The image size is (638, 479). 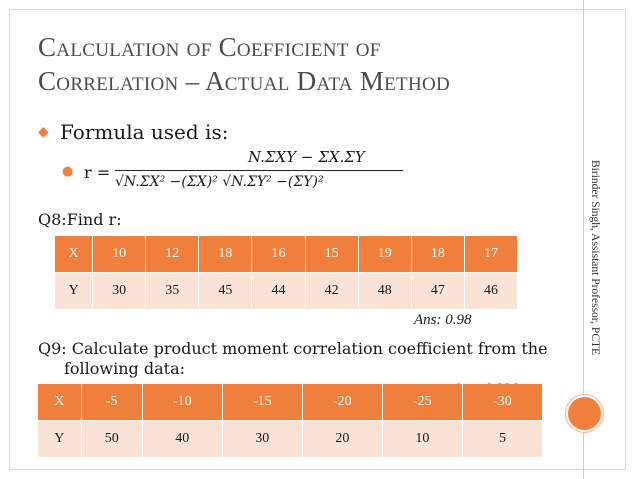 I want to click on q9-header-row: X -5 -10 -15 -20 -25 -30, so click(x=291, y=402).